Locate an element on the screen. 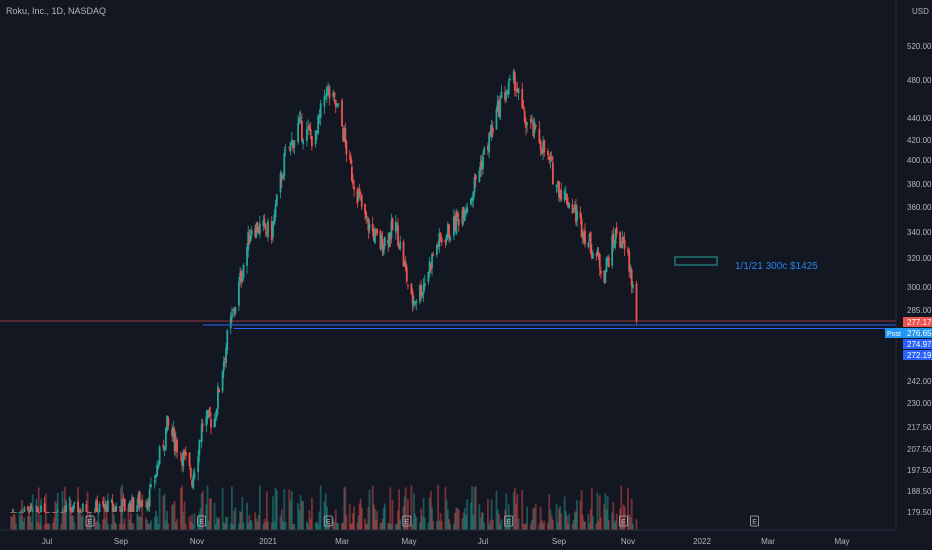  currency-label: USD is located at coordinates (920, 11).